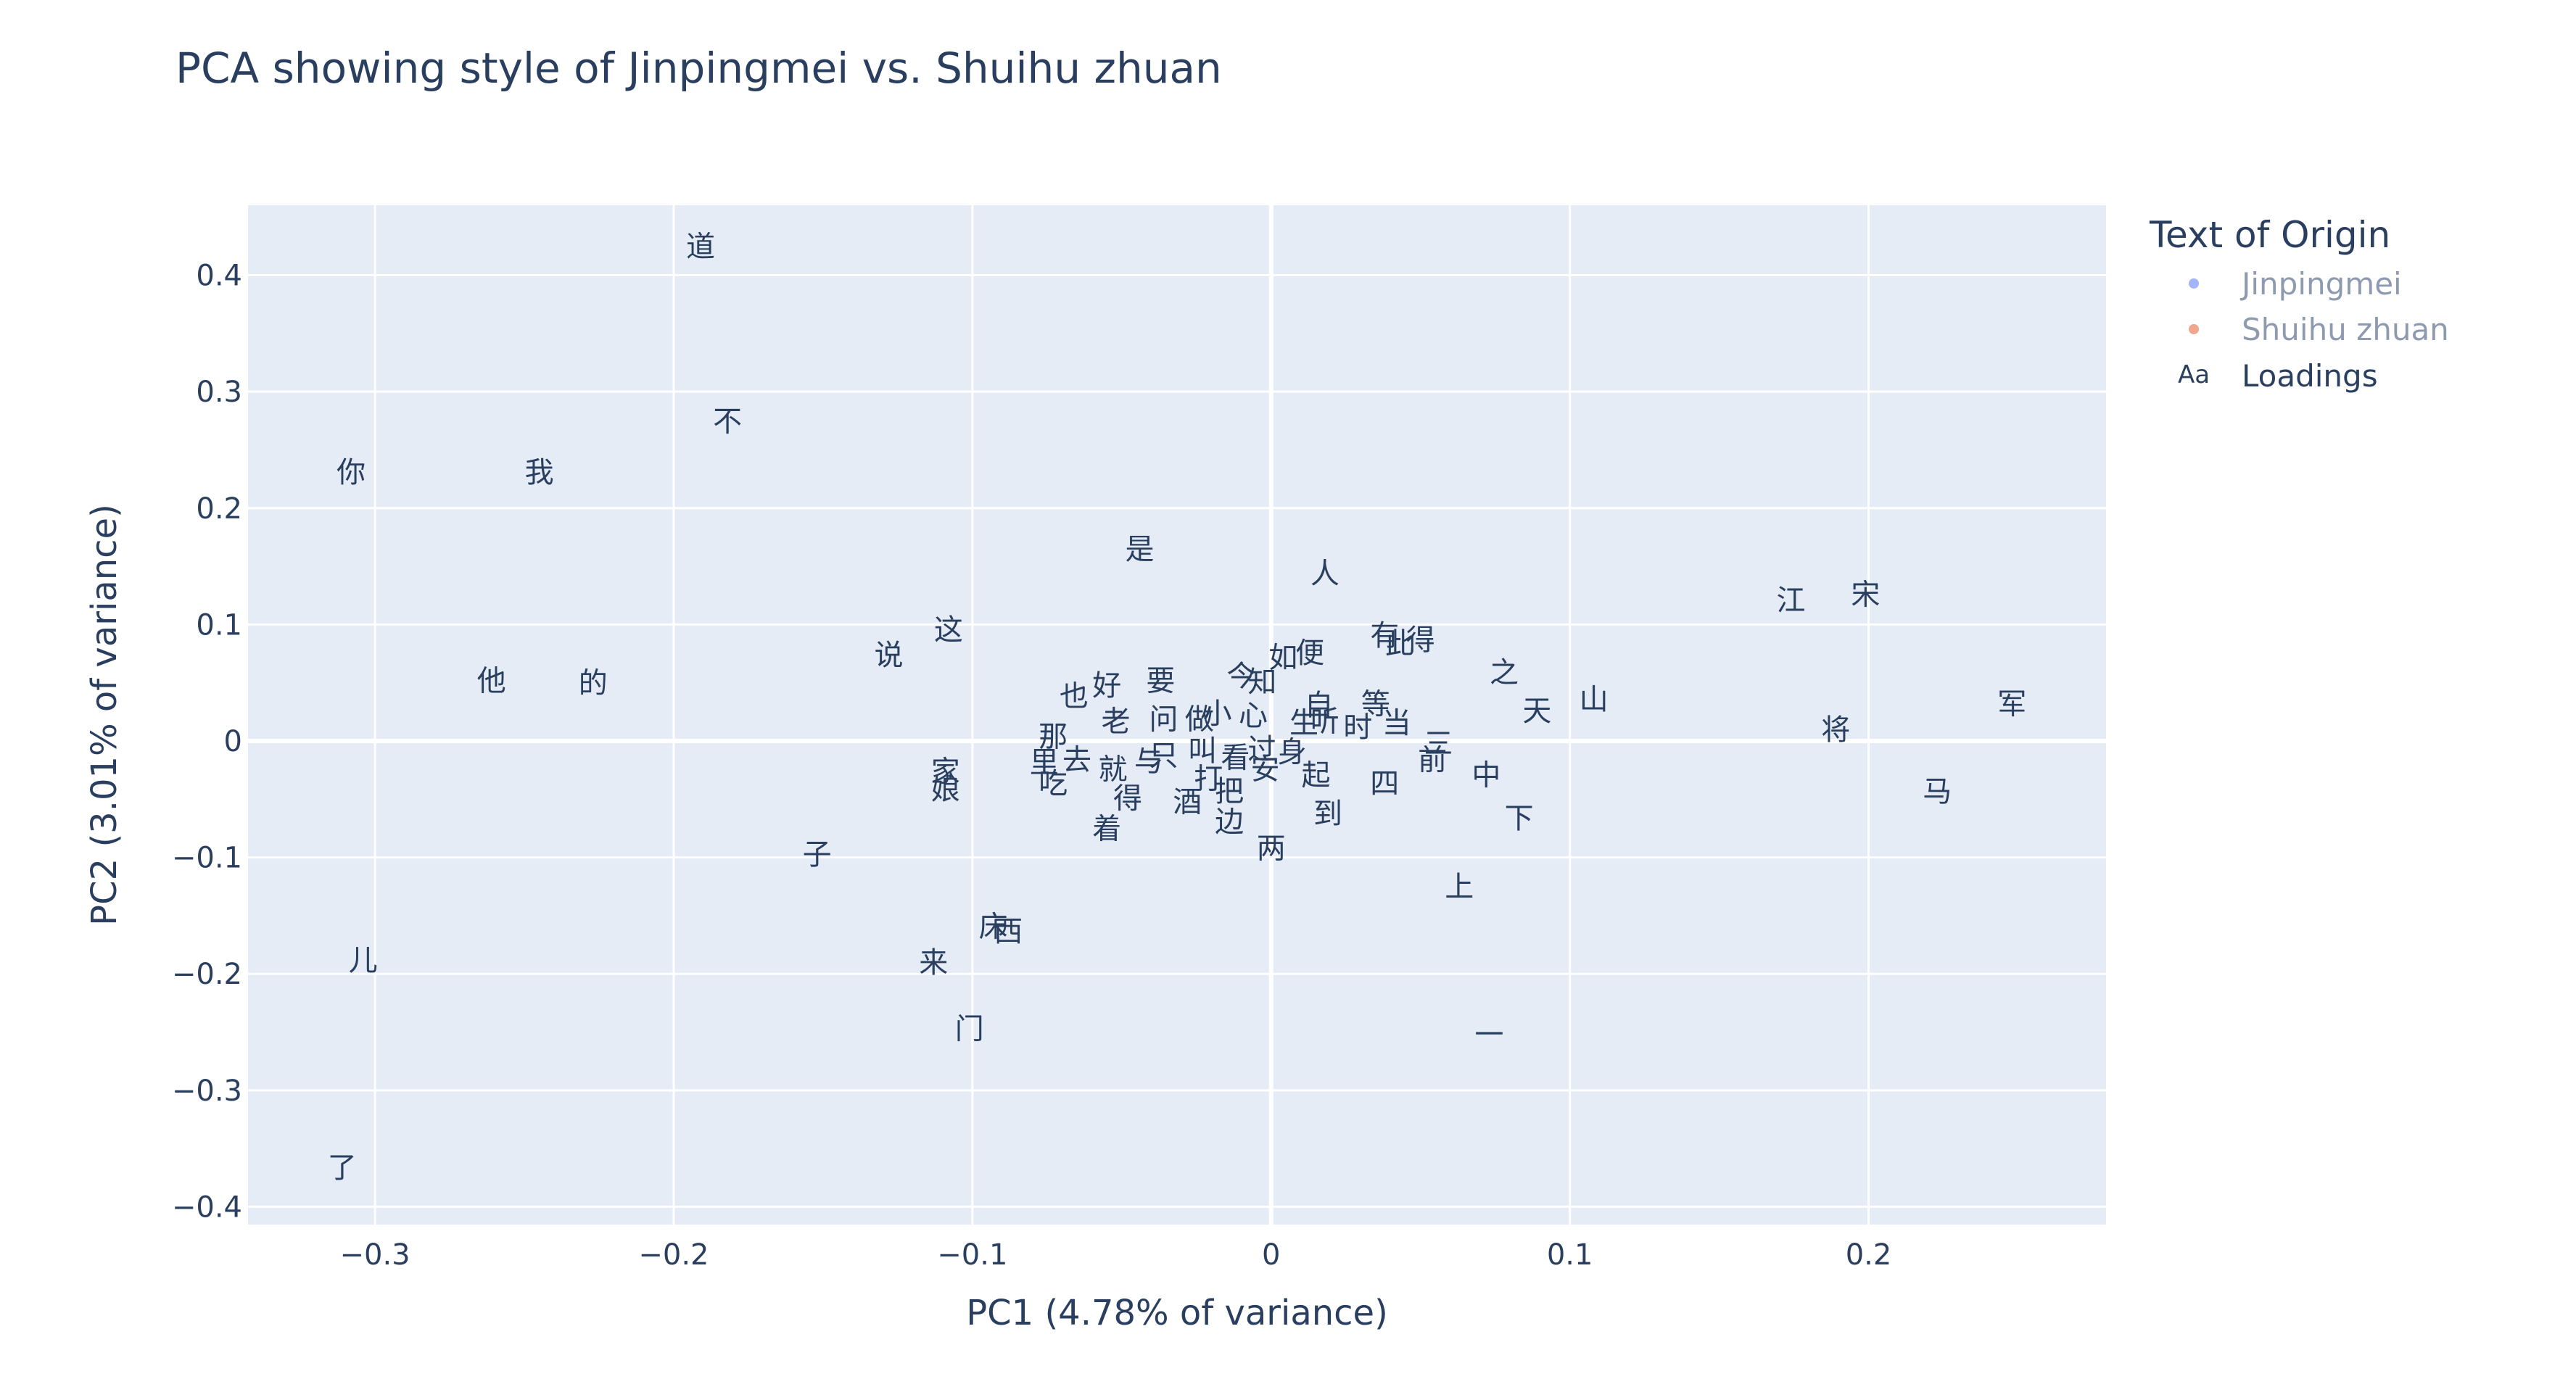 The width and height of the screenshot is (2576, 1379). I want to click on loading-point: 去, so click(1076, 760).